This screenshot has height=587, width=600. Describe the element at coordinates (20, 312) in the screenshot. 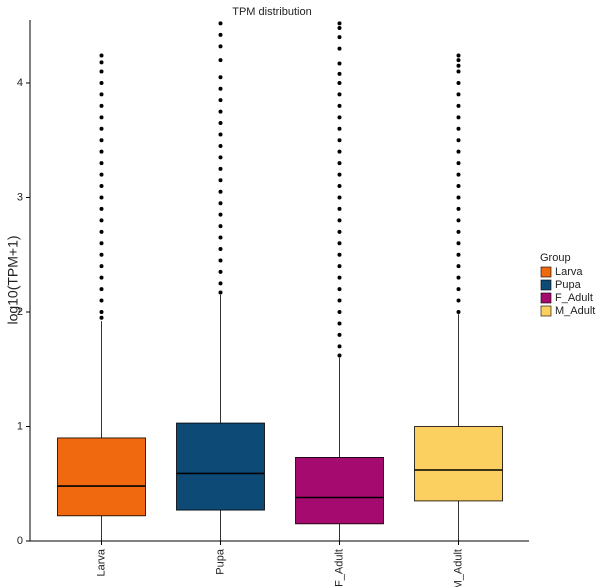

I see `y-tick-label: 2` at that location.